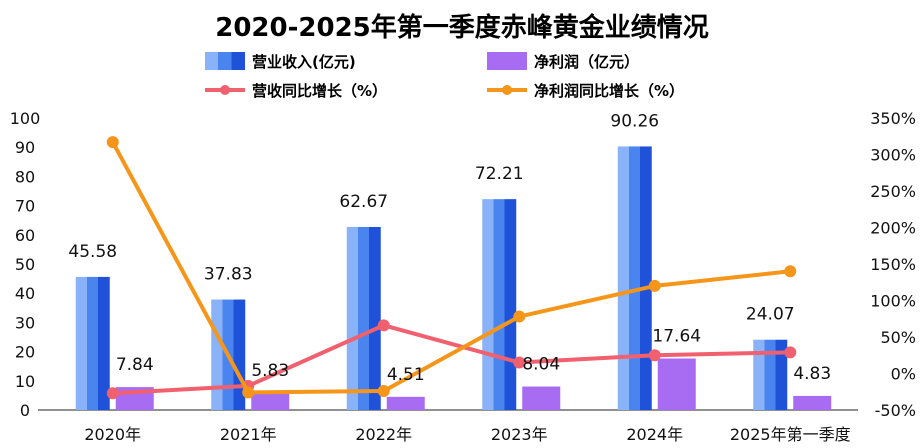 This screenshot has width=924, height=448. What do you see at coordinates (499, 174) in the screenshot?
I see `label-revenue: 72.21` at bounding box center [499, 174].